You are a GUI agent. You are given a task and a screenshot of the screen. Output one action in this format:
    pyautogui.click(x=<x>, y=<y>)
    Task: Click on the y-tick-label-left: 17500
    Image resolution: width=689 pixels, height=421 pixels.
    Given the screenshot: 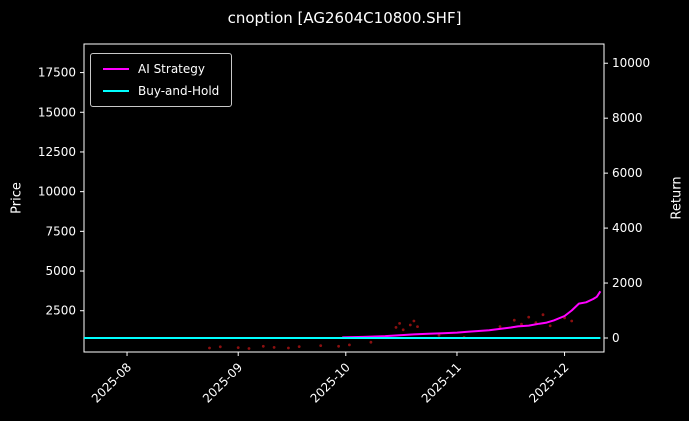 What is the action you would take?
    pyautogui.click(x=57, y=73)
    